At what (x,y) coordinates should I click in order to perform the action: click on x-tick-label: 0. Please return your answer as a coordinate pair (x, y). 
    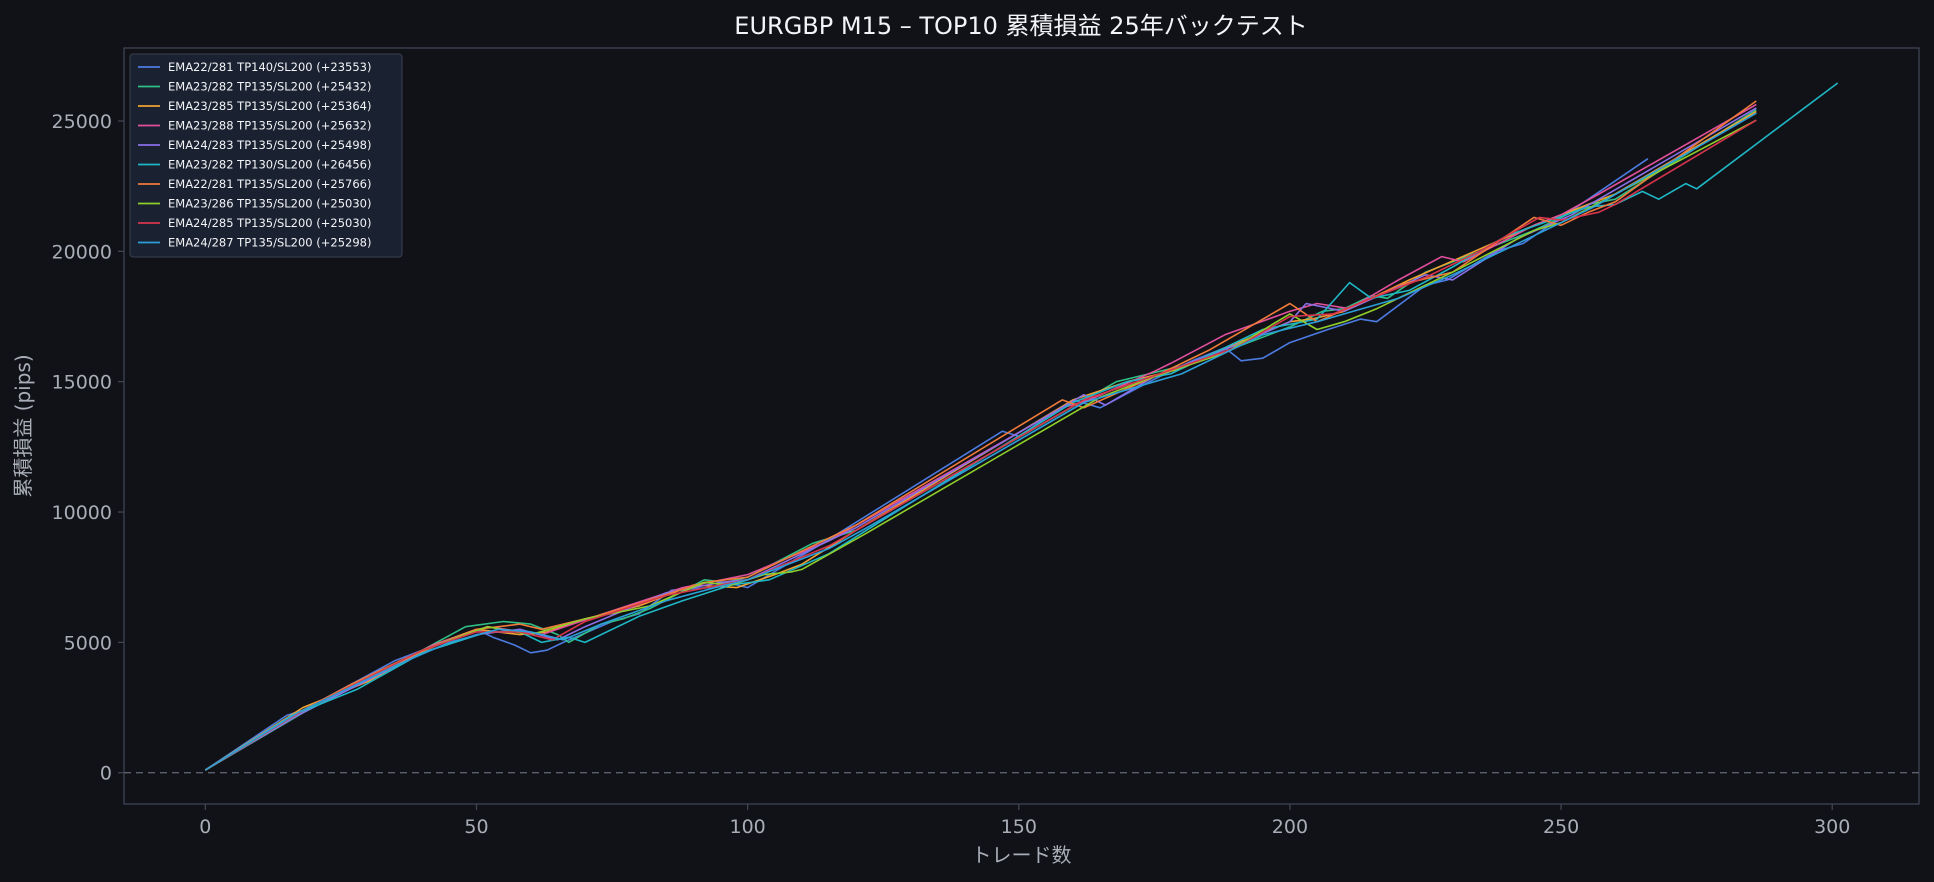
    Looking at the image, I should click on (205, 827).